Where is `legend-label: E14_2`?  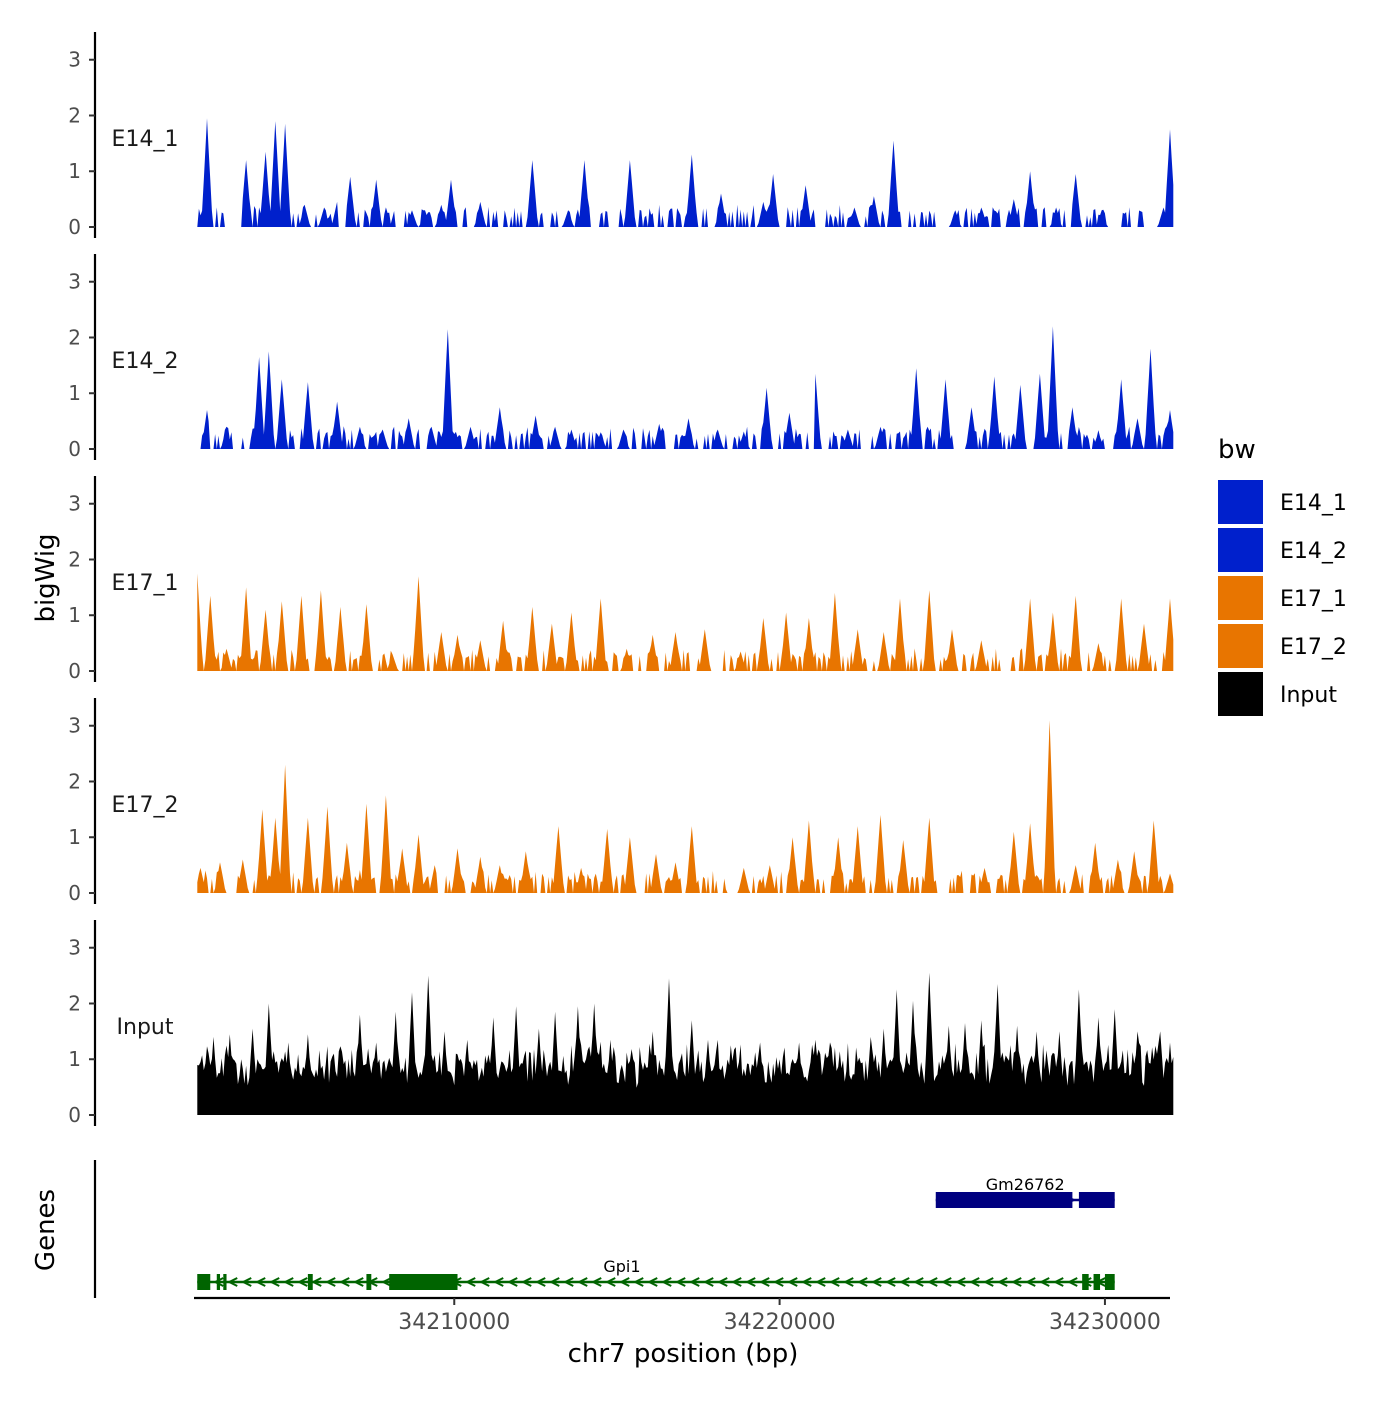
legend-label: E14_2 is located at coordinates (1313, 551).